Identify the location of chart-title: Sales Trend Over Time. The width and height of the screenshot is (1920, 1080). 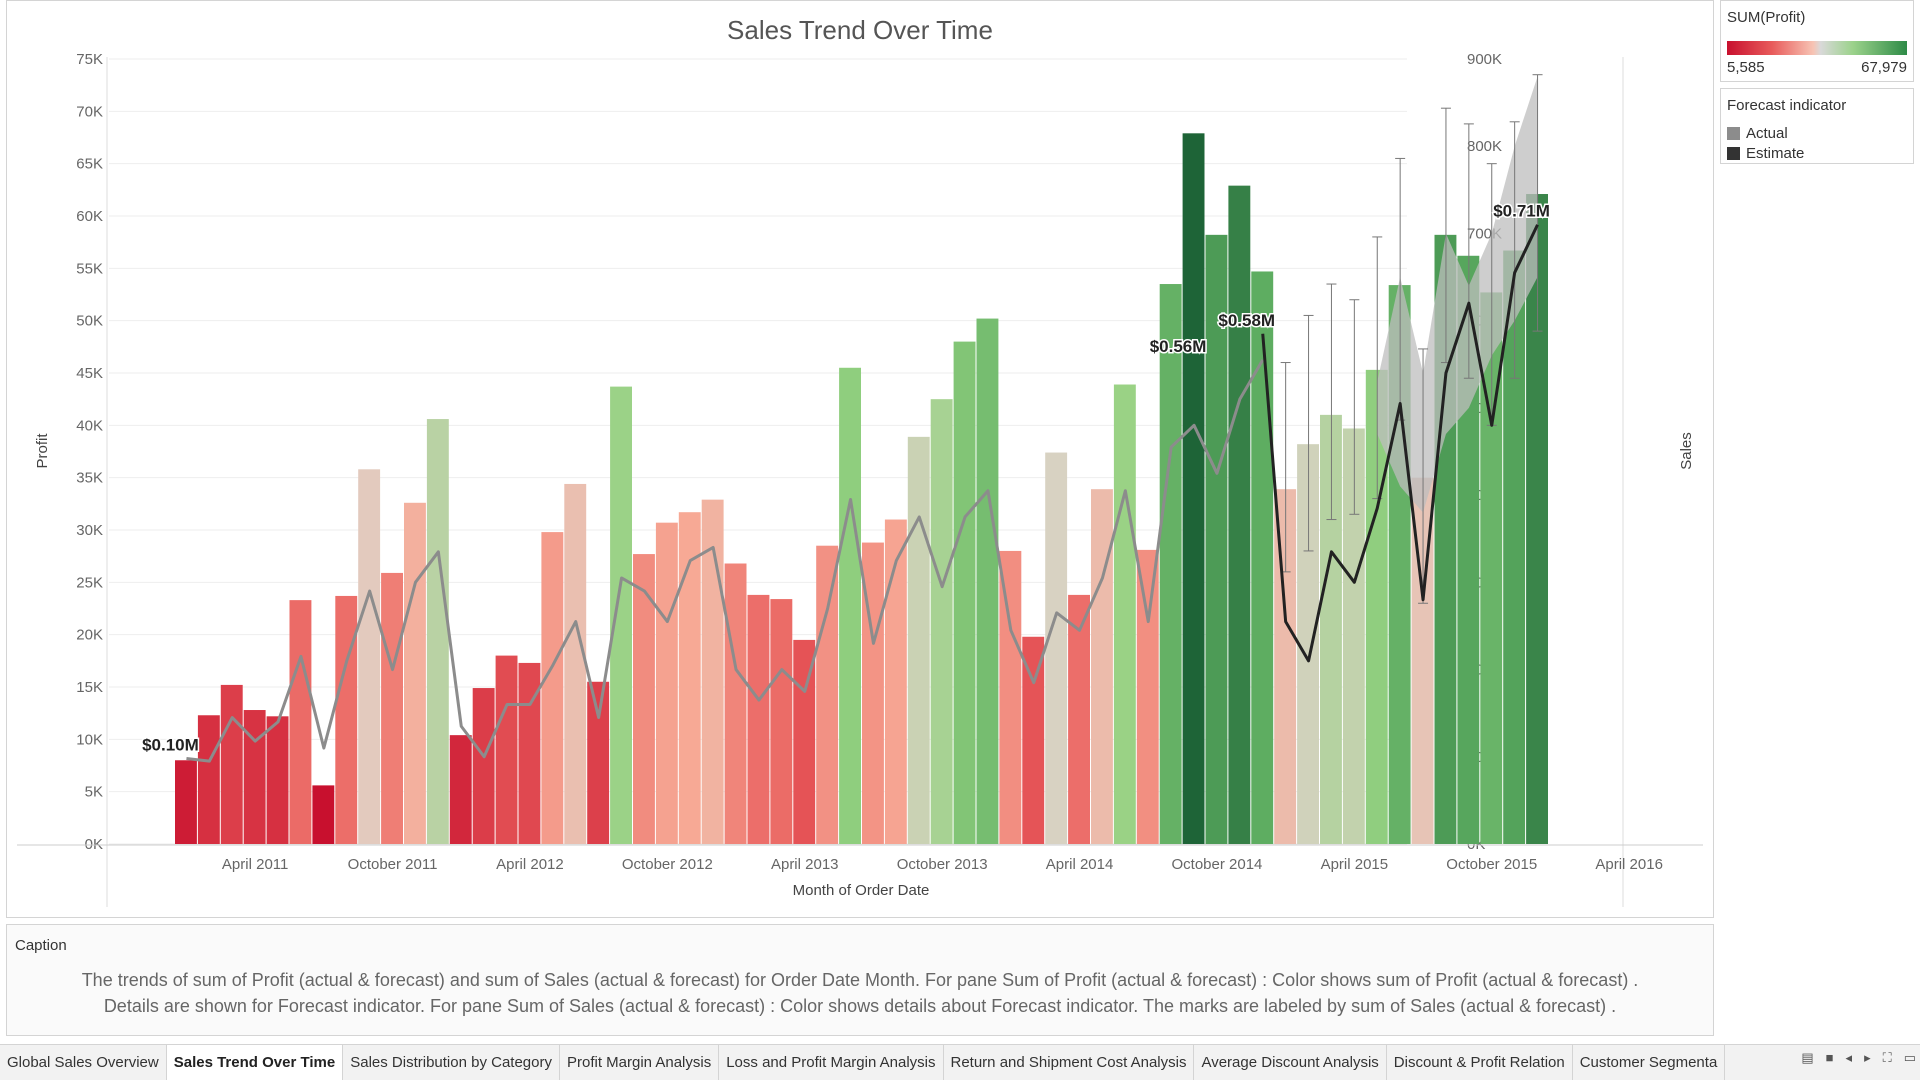
(860, 30).